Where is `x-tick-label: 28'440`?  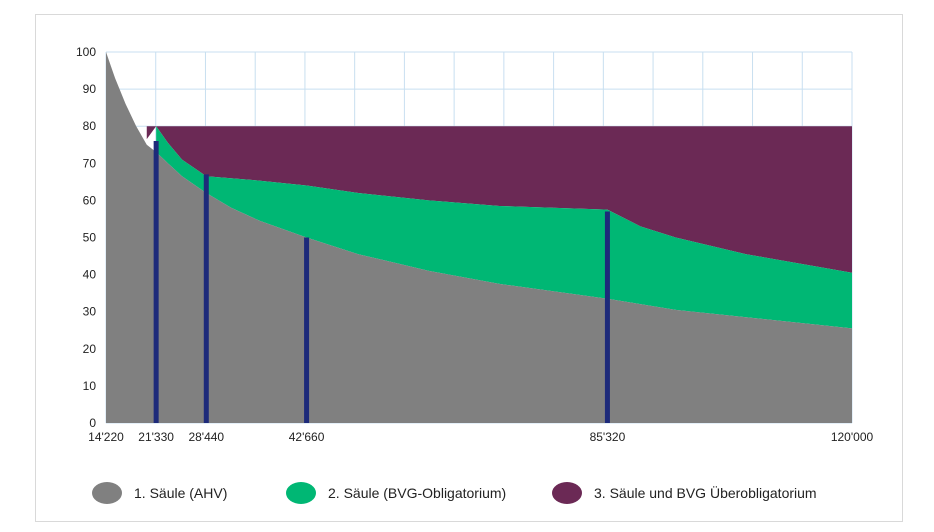
x-tick-label: 28'440 is located at coordinates (206, 437).